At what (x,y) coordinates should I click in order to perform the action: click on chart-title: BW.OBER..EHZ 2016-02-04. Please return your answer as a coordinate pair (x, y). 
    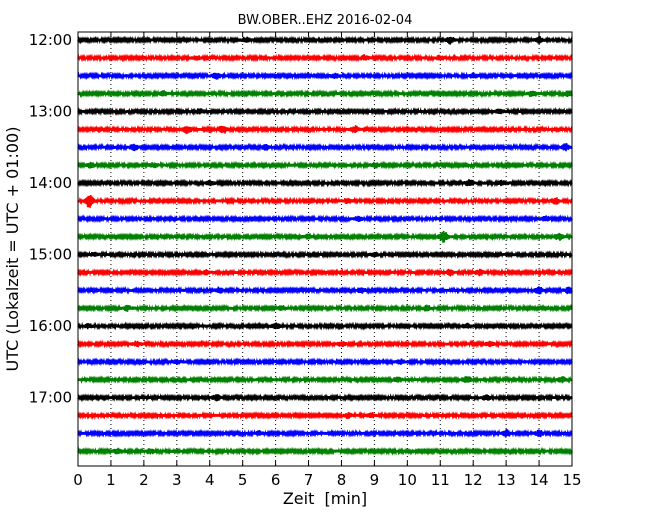
    Looking at the image, I should click on (325, 20).